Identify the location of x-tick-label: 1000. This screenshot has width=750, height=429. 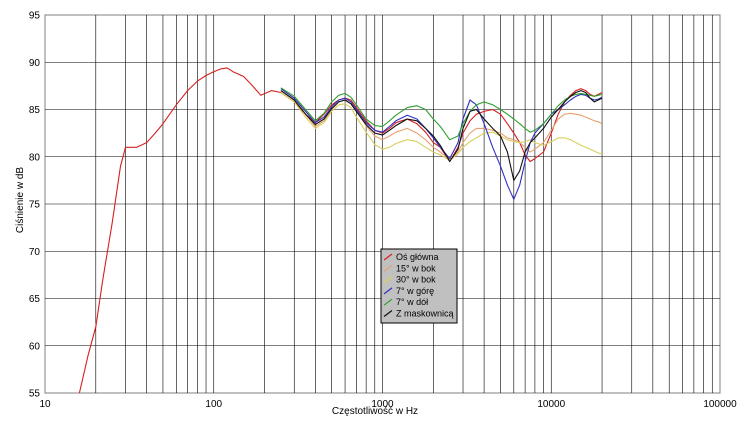
(382, 404).